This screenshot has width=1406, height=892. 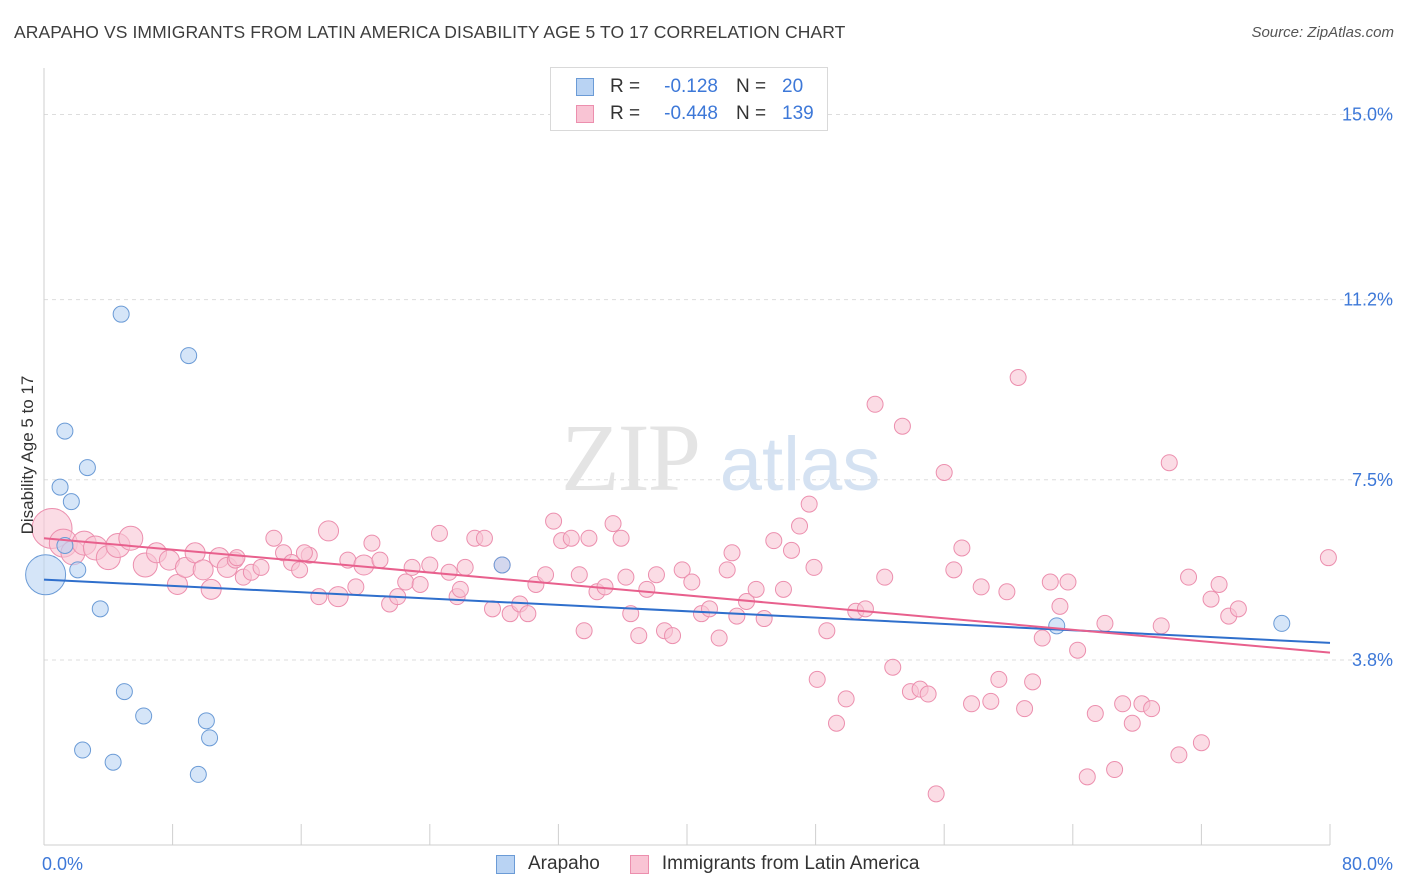 I want to click on legend-row-arapaho: R = -0.128 N = 20, so click(x=689, y=87).